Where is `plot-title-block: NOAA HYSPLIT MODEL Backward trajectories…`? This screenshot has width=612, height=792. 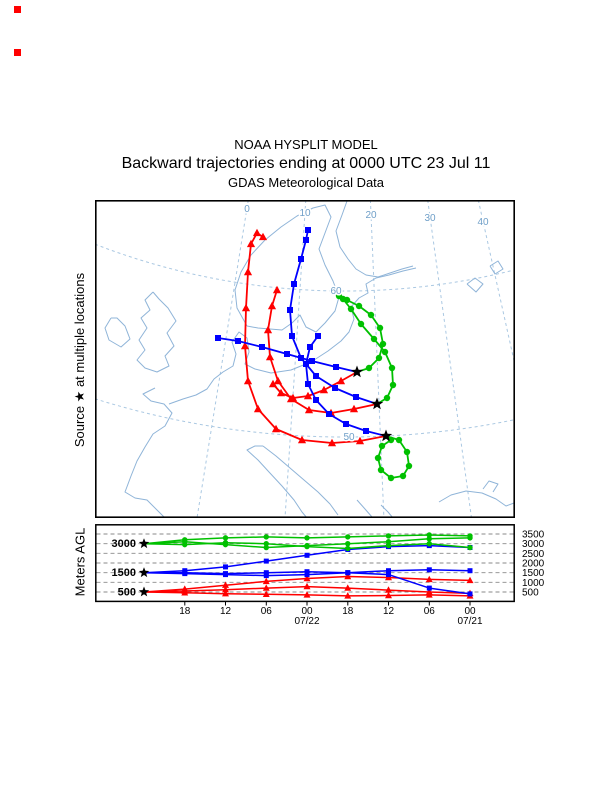
plot-title-block: NOAA HYSPLIT MODEL Backward trajectories… is located at coordinates (306, 164).